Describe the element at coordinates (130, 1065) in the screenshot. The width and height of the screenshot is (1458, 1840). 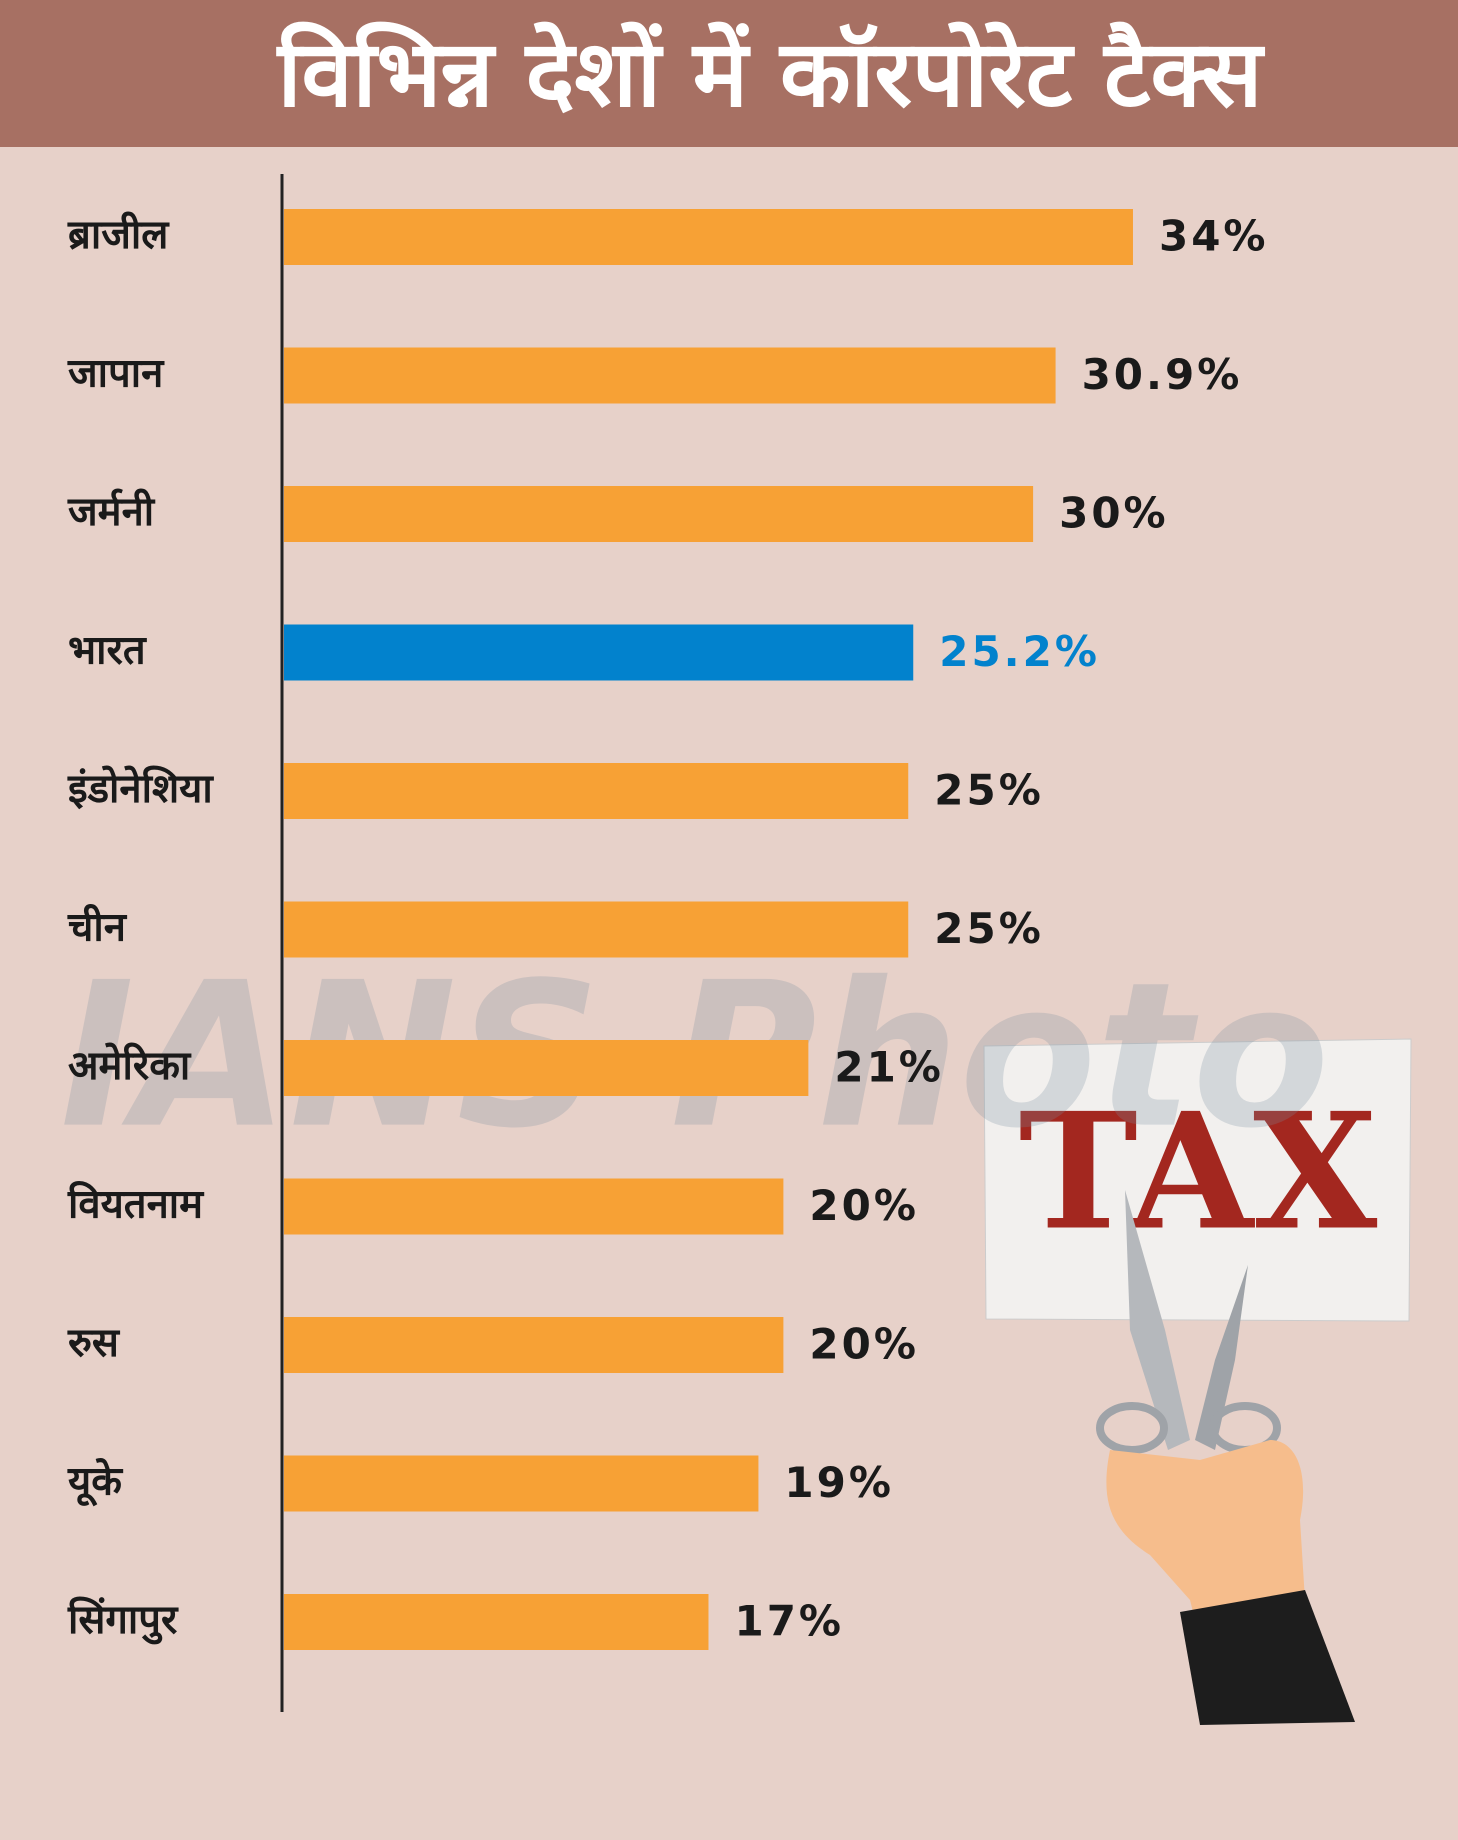
I see `category-label: अमेरिका` at that location.